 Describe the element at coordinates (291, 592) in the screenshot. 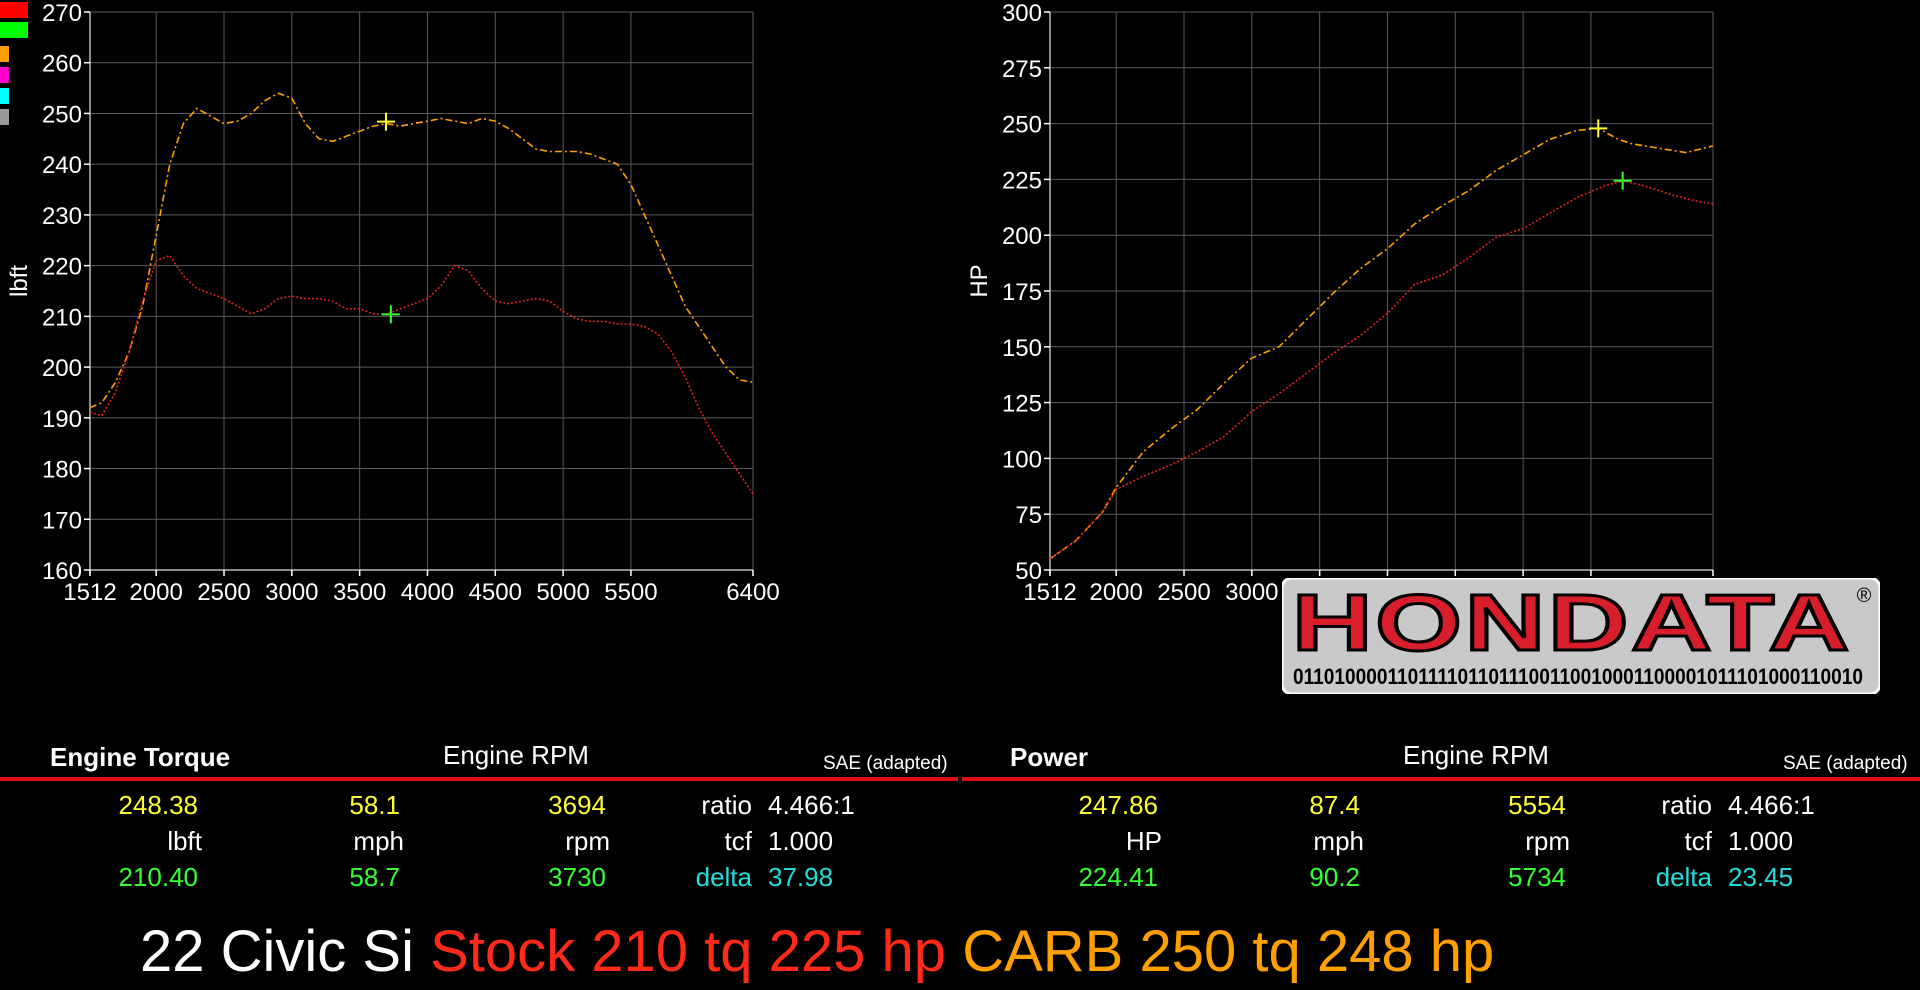

I see `torque-x-tick-label: 3000` at that location.